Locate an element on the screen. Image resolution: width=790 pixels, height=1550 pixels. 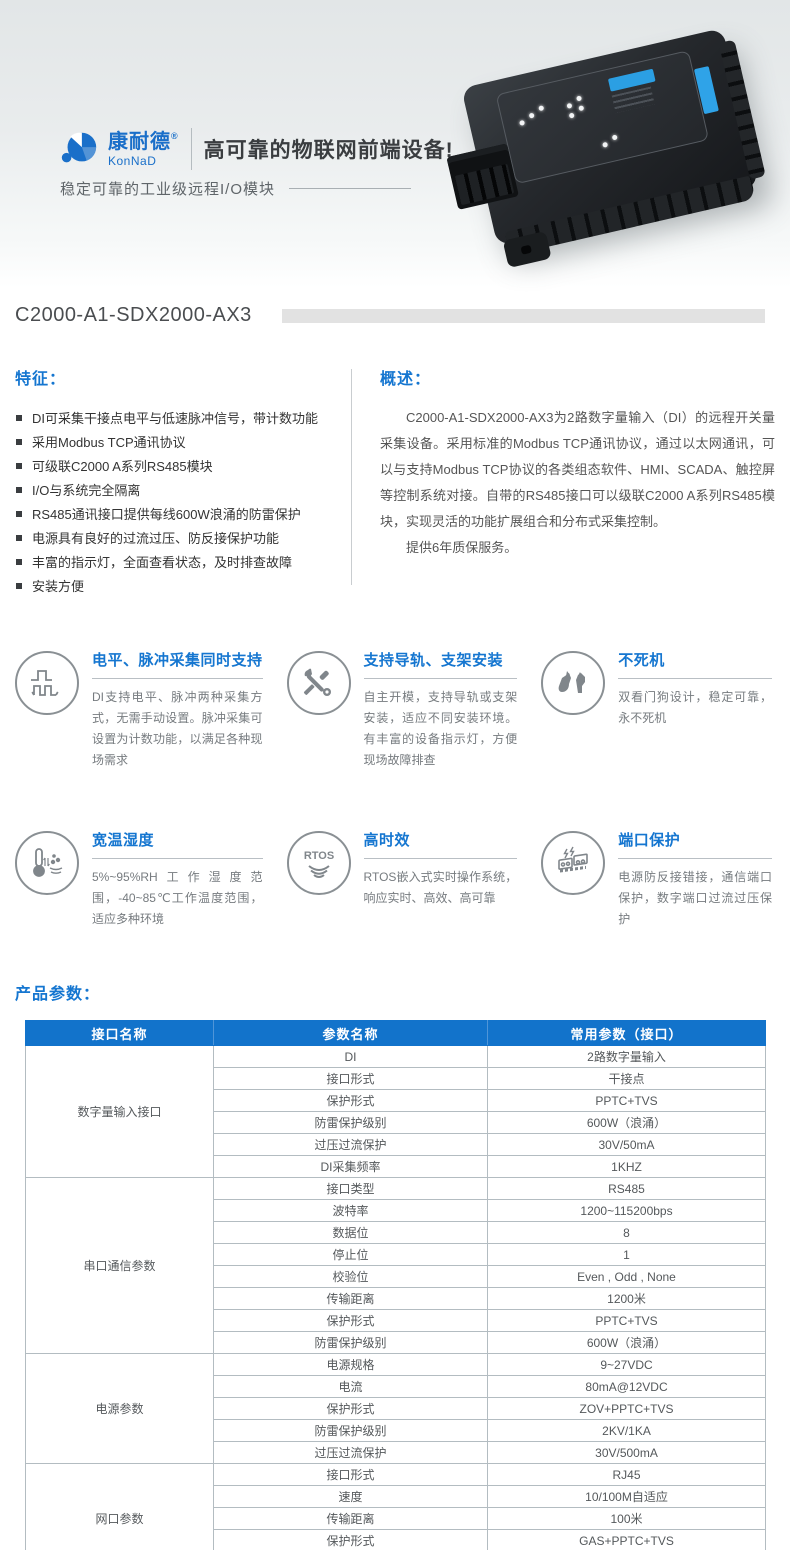
feature-card-title: 电平、脉冲采集同时支持 is located at coordinates (177, 664).